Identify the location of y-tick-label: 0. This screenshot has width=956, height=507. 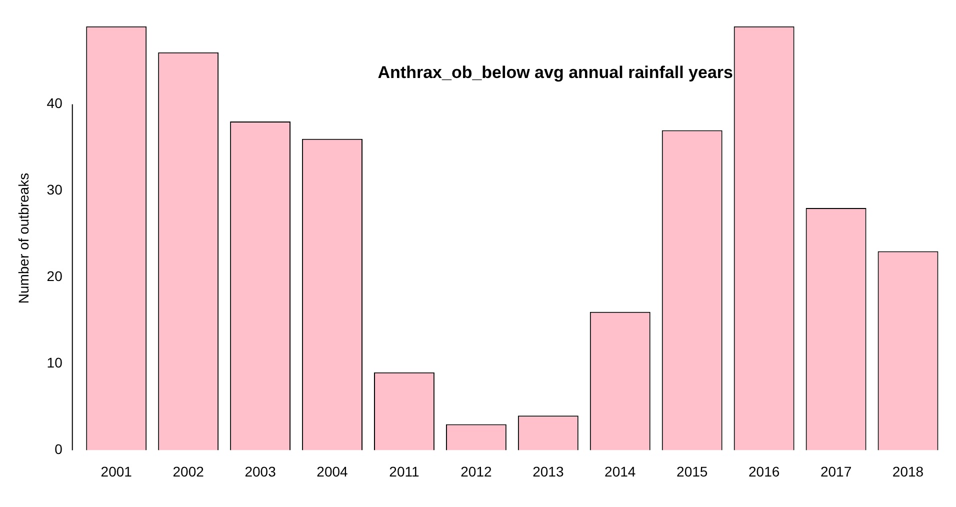
(58, 449).